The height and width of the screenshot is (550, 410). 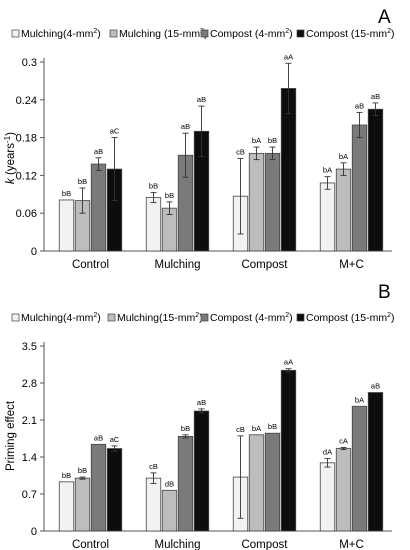 I want to click on legend-label: Mulching (15-mm2), so click(x=163, y=34).